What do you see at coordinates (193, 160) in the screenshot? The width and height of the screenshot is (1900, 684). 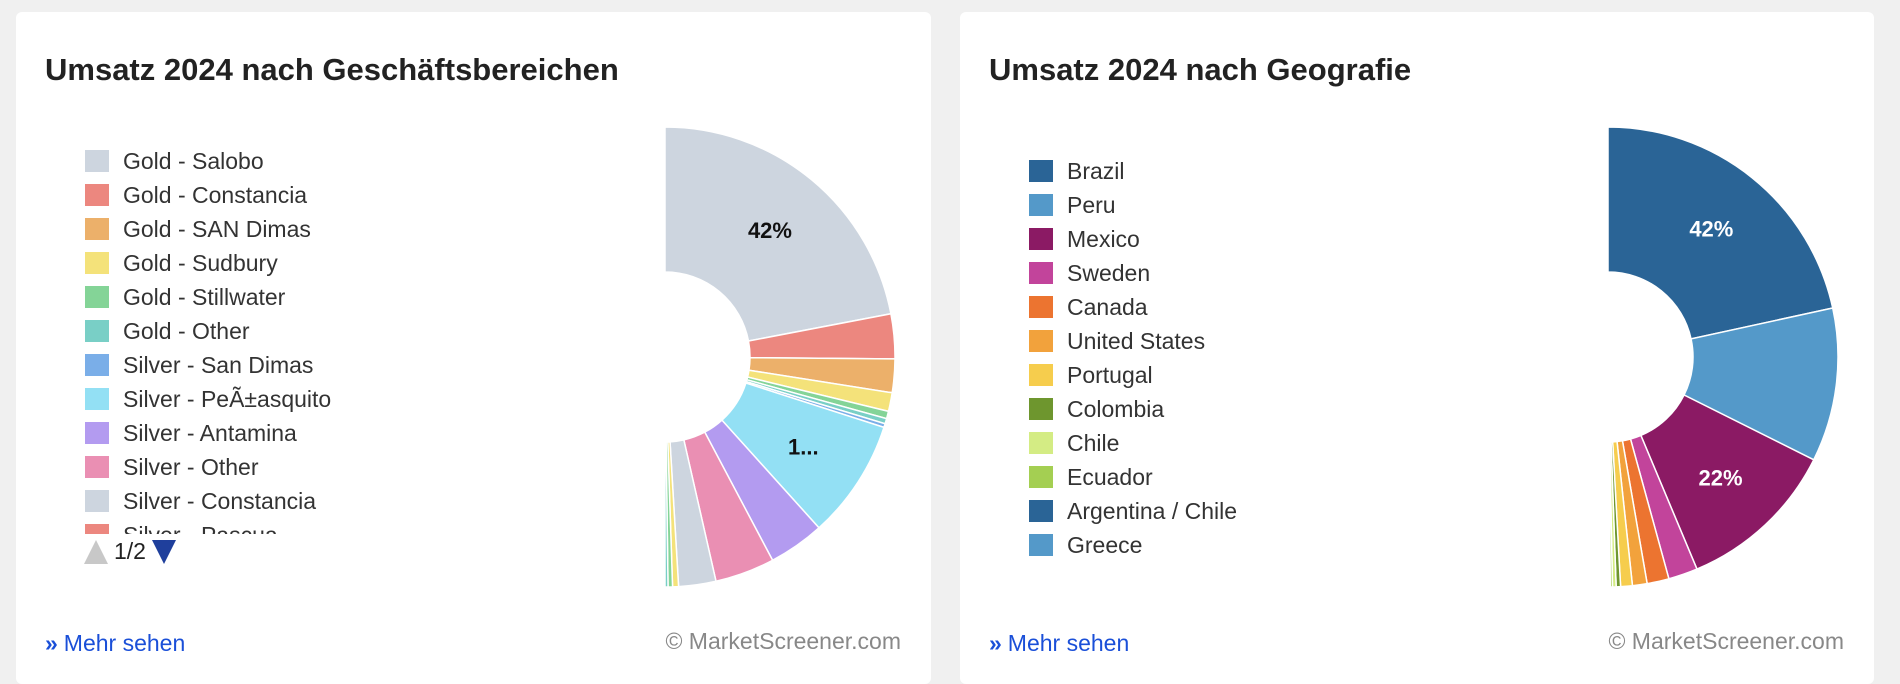 I see `legend-label: Gold - Salobo` at bounding box center [193, 160].